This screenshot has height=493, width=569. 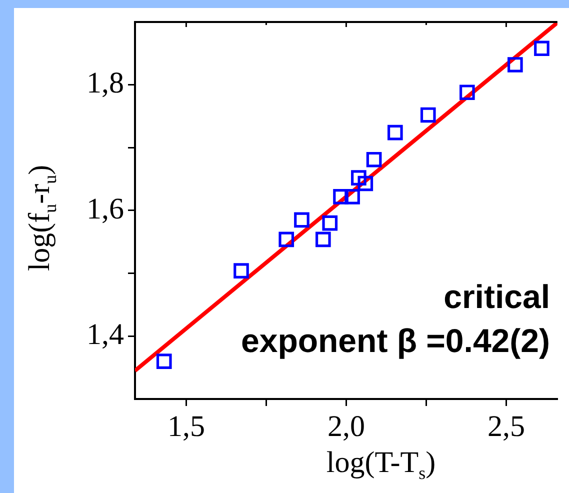 I want to click on x-tick-label: 2,5, so click(x=506, y=426).